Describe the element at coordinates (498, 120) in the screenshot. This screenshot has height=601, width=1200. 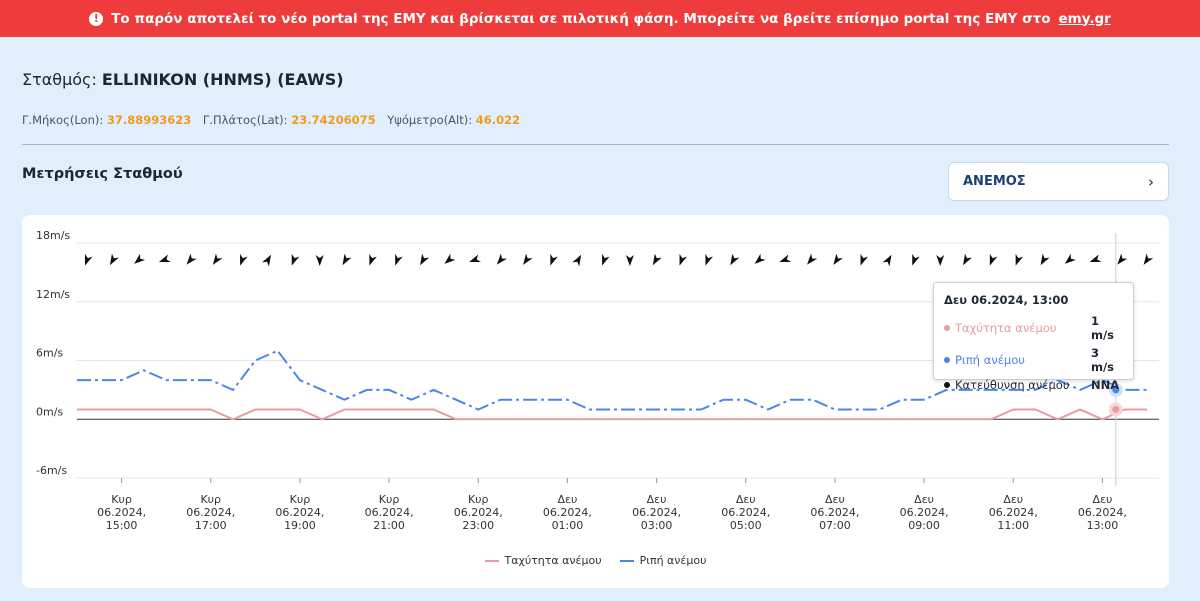
I see `alt-value: 46.022` at that location.